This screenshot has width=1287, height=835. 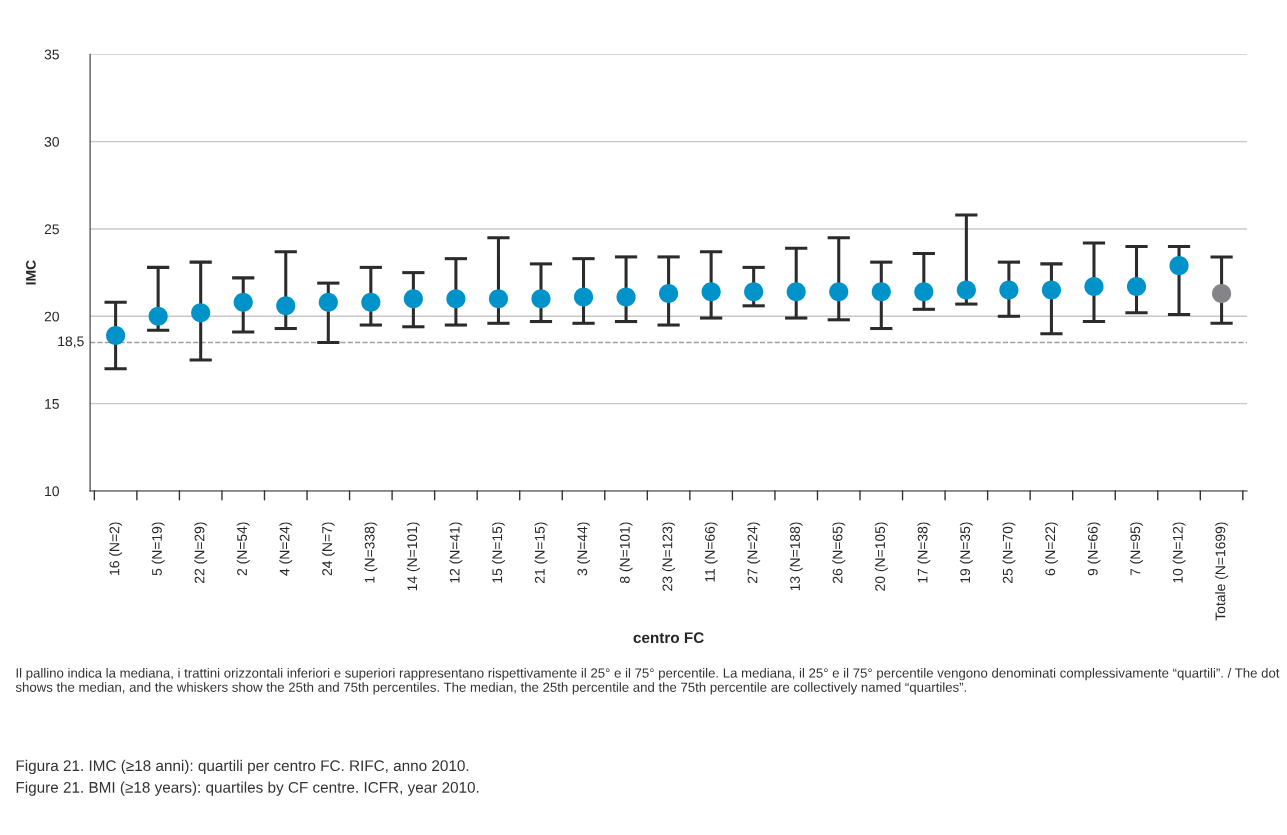 I want to click on x-tick-label: 4 (N=24), so click(x=286, y=549).